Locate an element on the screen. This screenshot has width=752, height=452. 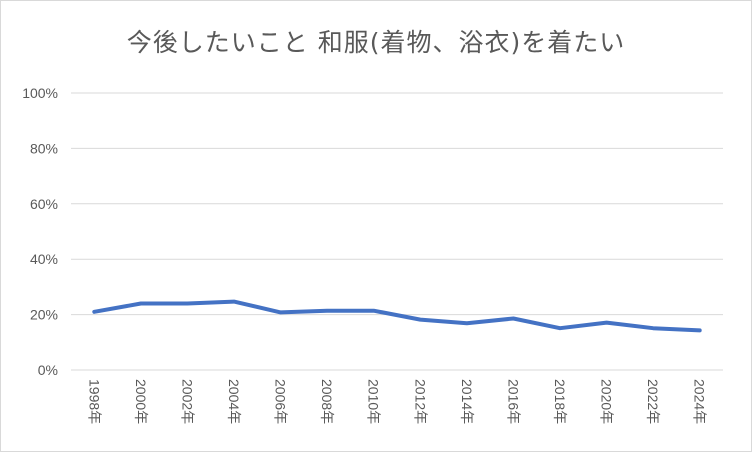
x-tick-label: 2024年 is located at coordinates (700, 401).